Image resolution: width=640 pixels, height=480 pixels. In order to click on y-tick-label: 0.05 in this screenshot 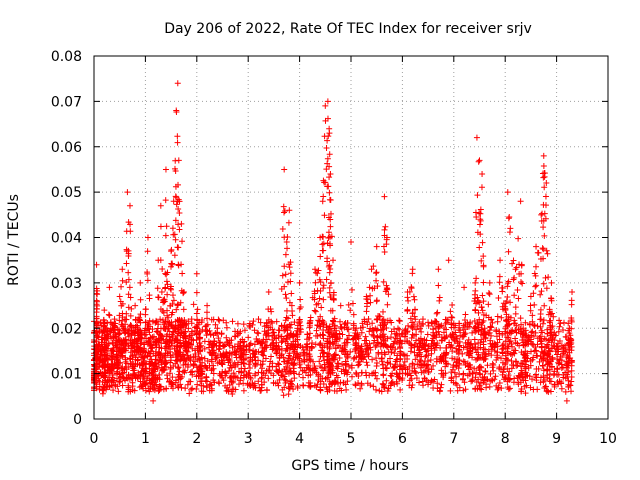, I will do `click(66, 193)`.